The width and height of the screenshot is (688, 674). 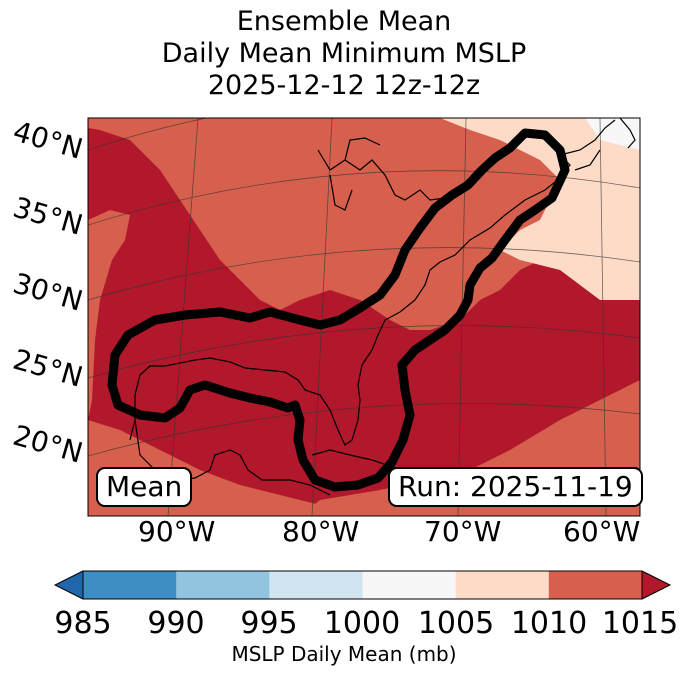 I want to click on colorbar-over-outline, so click(x=656, y=585).